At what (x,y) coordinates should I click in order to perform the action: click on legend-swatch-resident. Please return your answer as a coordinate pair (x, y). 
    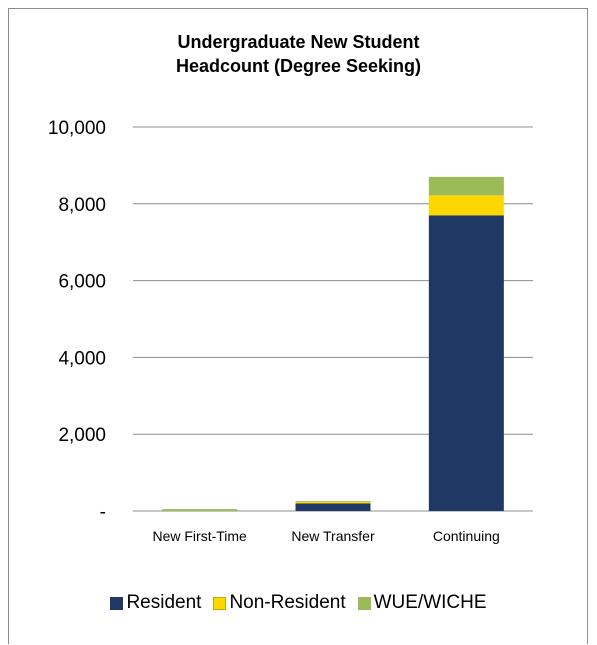
    Looking at the image, I should click on (117, 603).